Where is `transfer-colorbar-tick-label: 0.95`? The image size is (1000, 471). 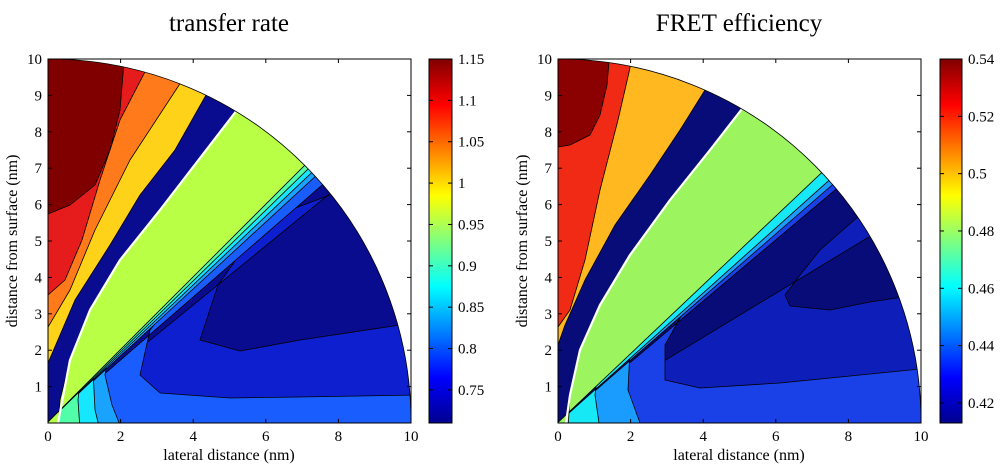 transfer-colorbar-tick-label: 0.95 is located at coordinates (471, 225).